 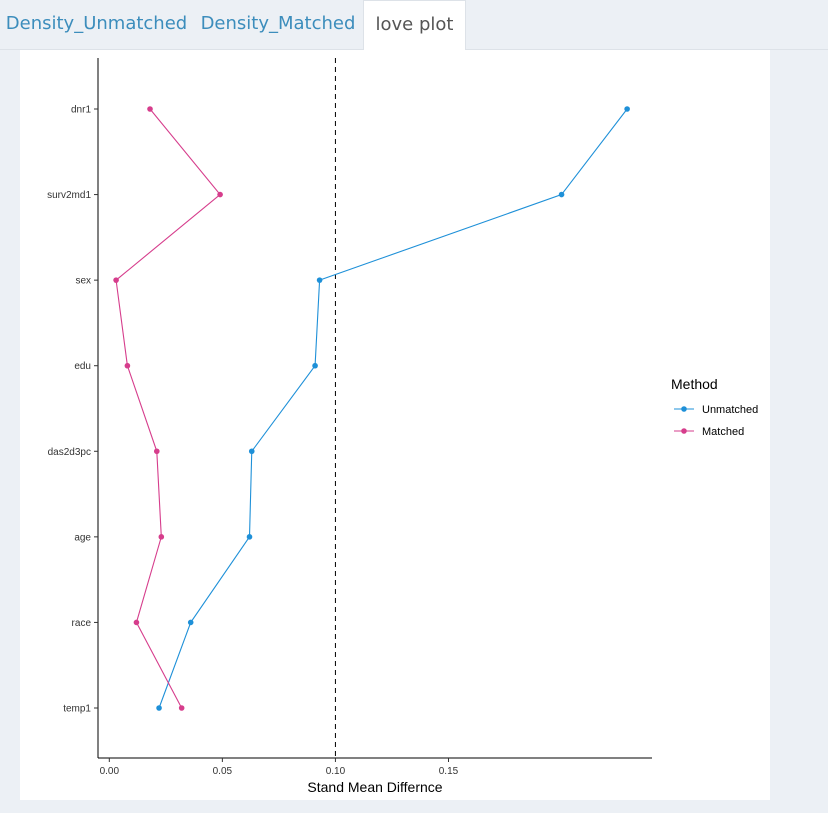 What do you see at coordinates (82, 366) in the screenshot?
I see `y-tick-label: edu` at bounding box center [82, 366].